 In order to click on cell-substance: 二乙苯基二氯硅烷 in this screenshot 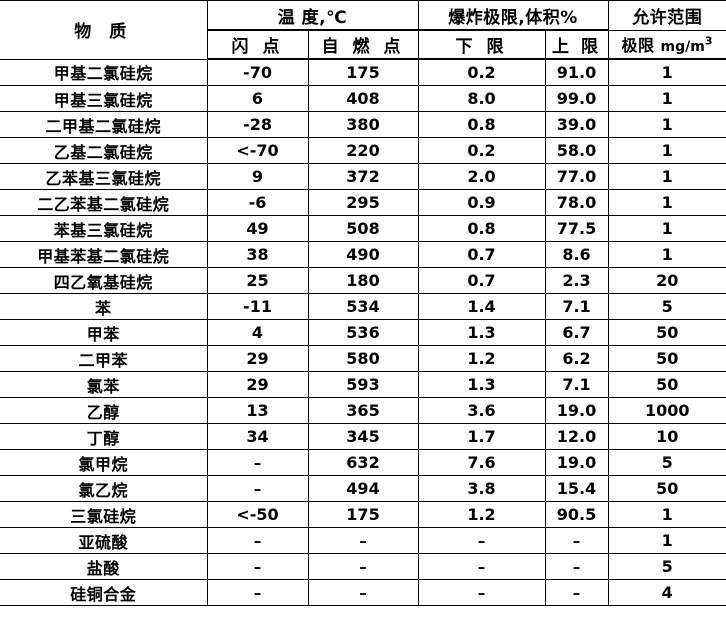, I will do `click(104, 202)`.